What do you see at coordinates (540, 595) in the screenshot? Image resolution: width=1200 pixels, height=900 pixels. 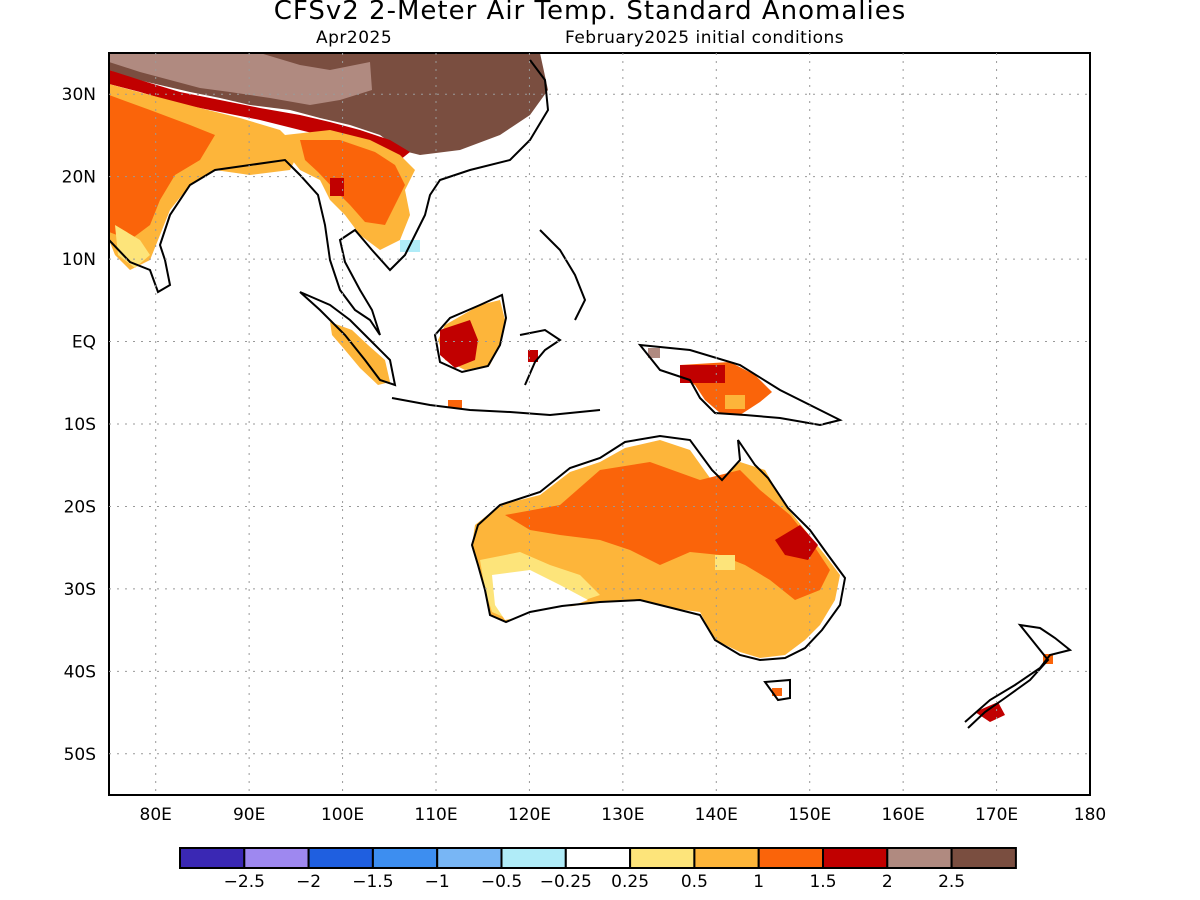 I see `region-sw-australia-white` at bounding box center [540, 595].